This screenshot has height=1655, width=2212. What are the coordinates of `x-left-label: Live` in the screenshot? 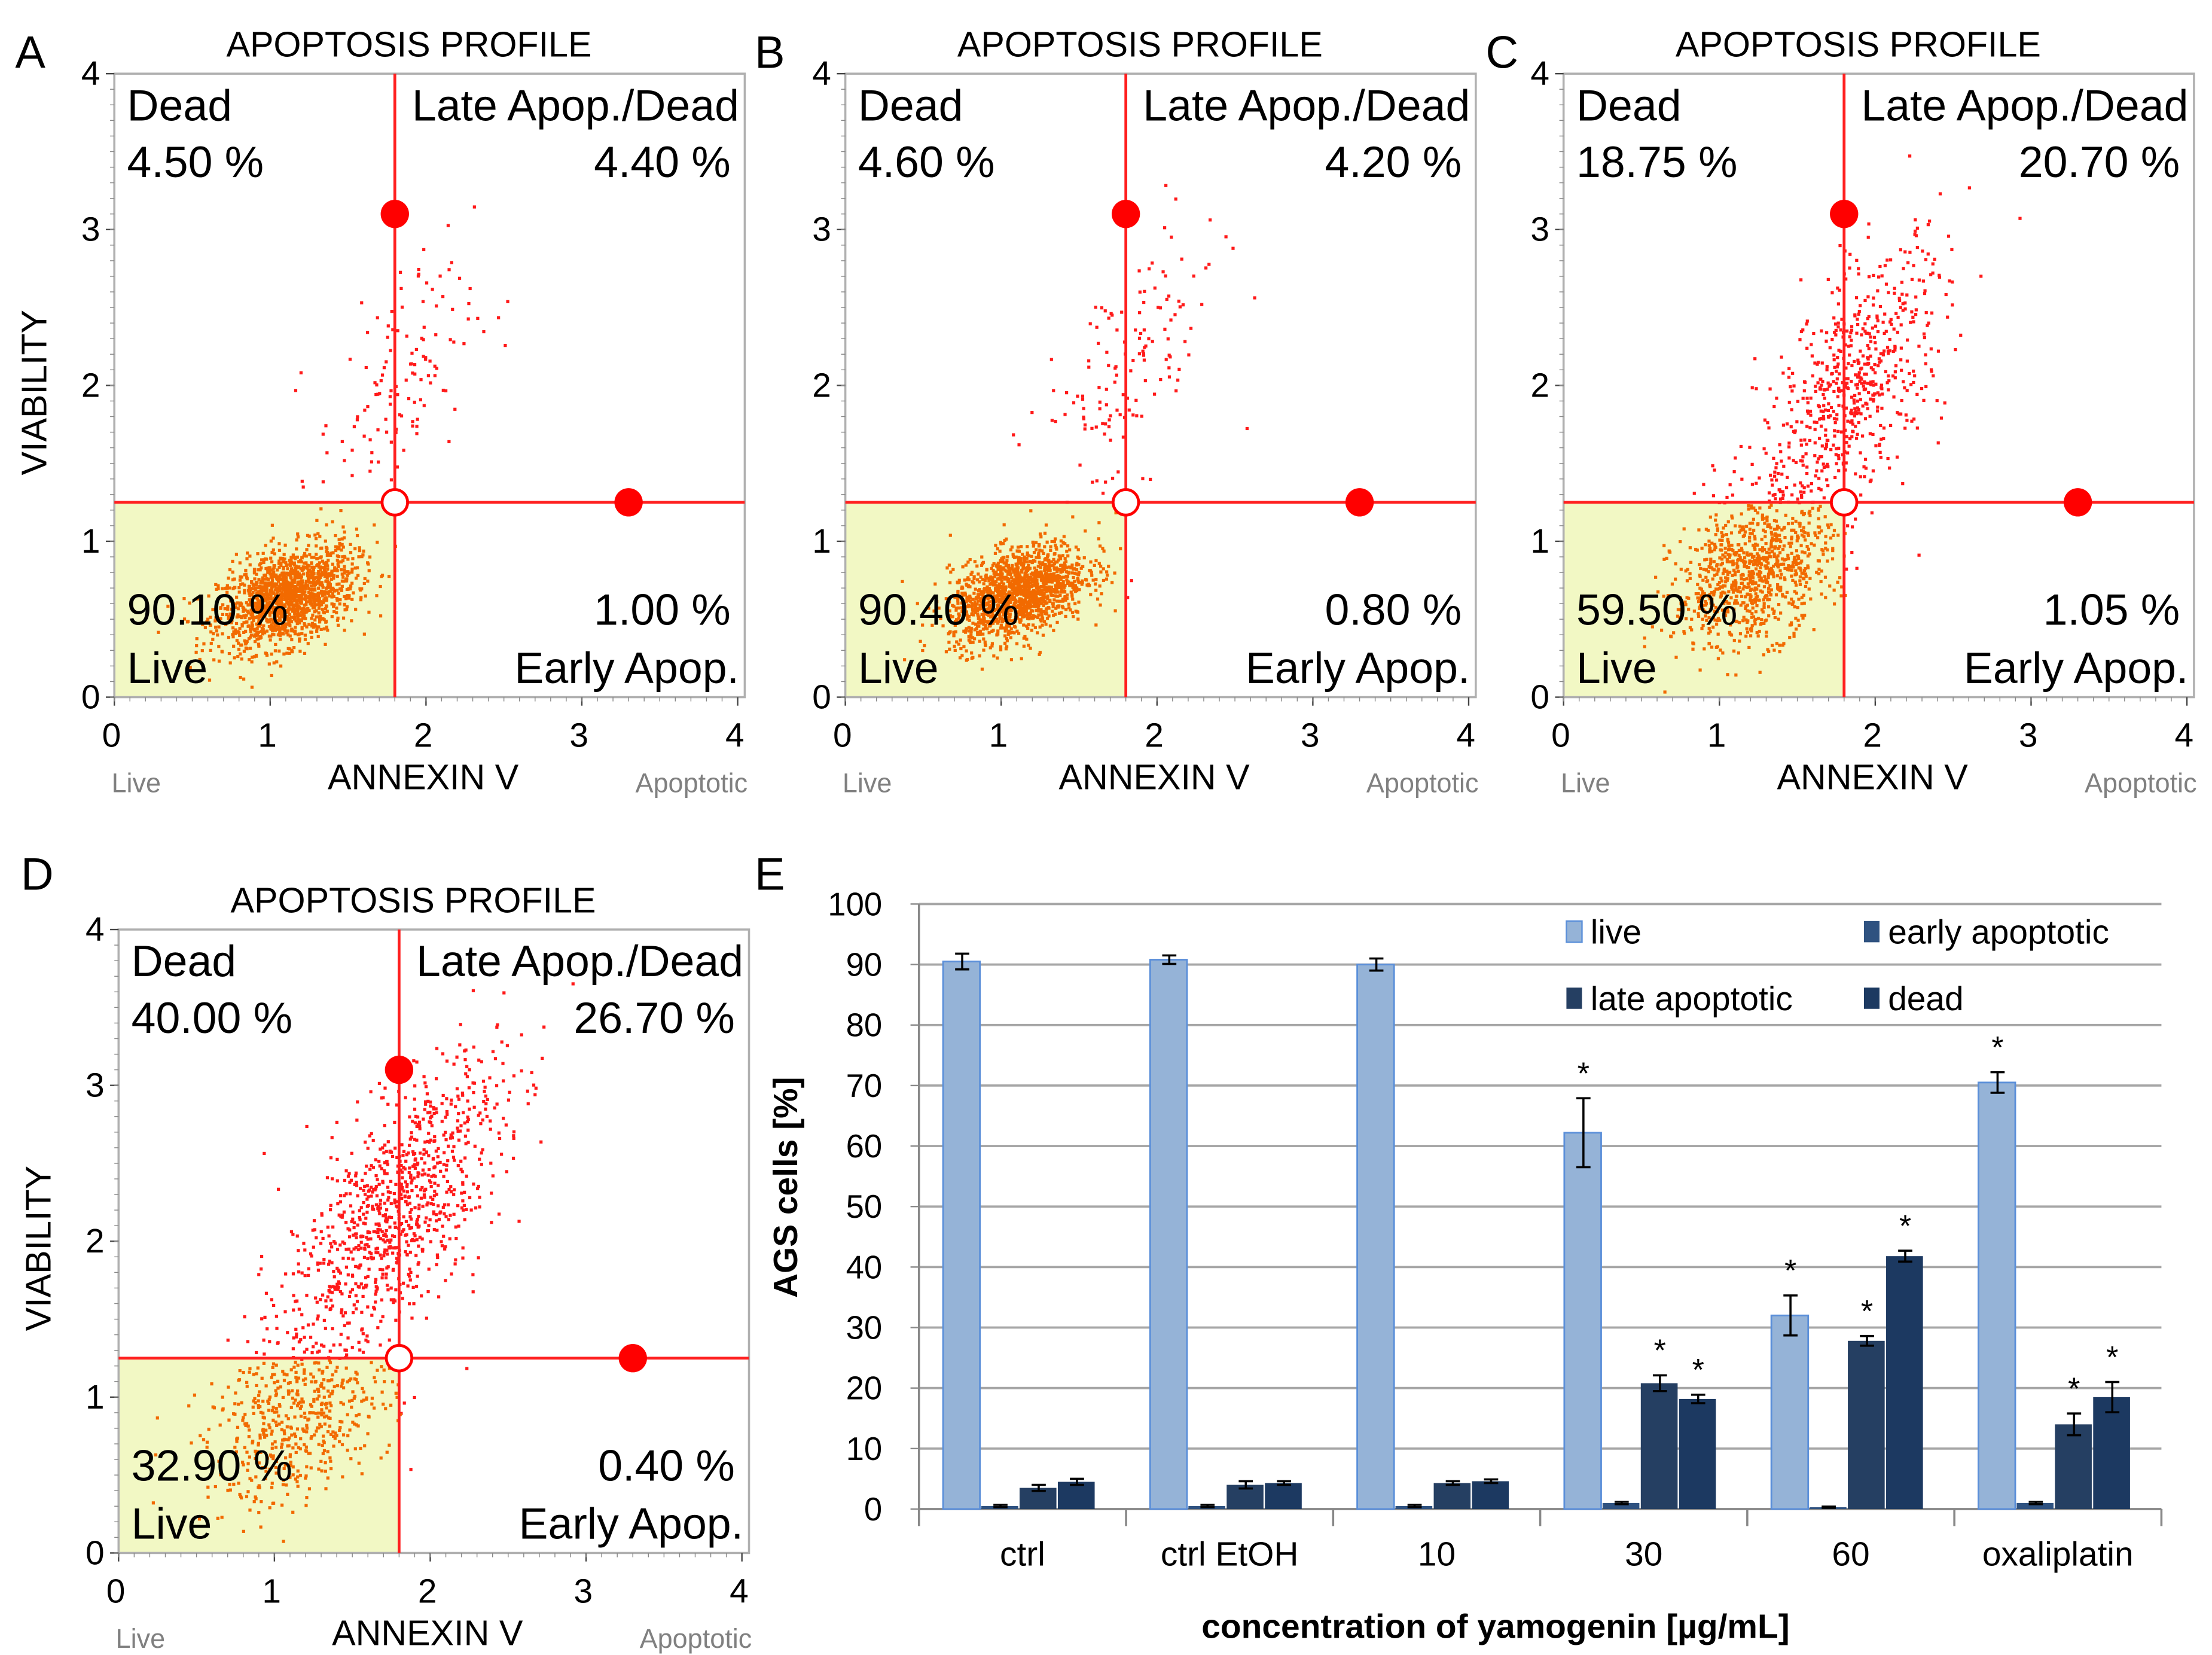 It's located at (867, 782).